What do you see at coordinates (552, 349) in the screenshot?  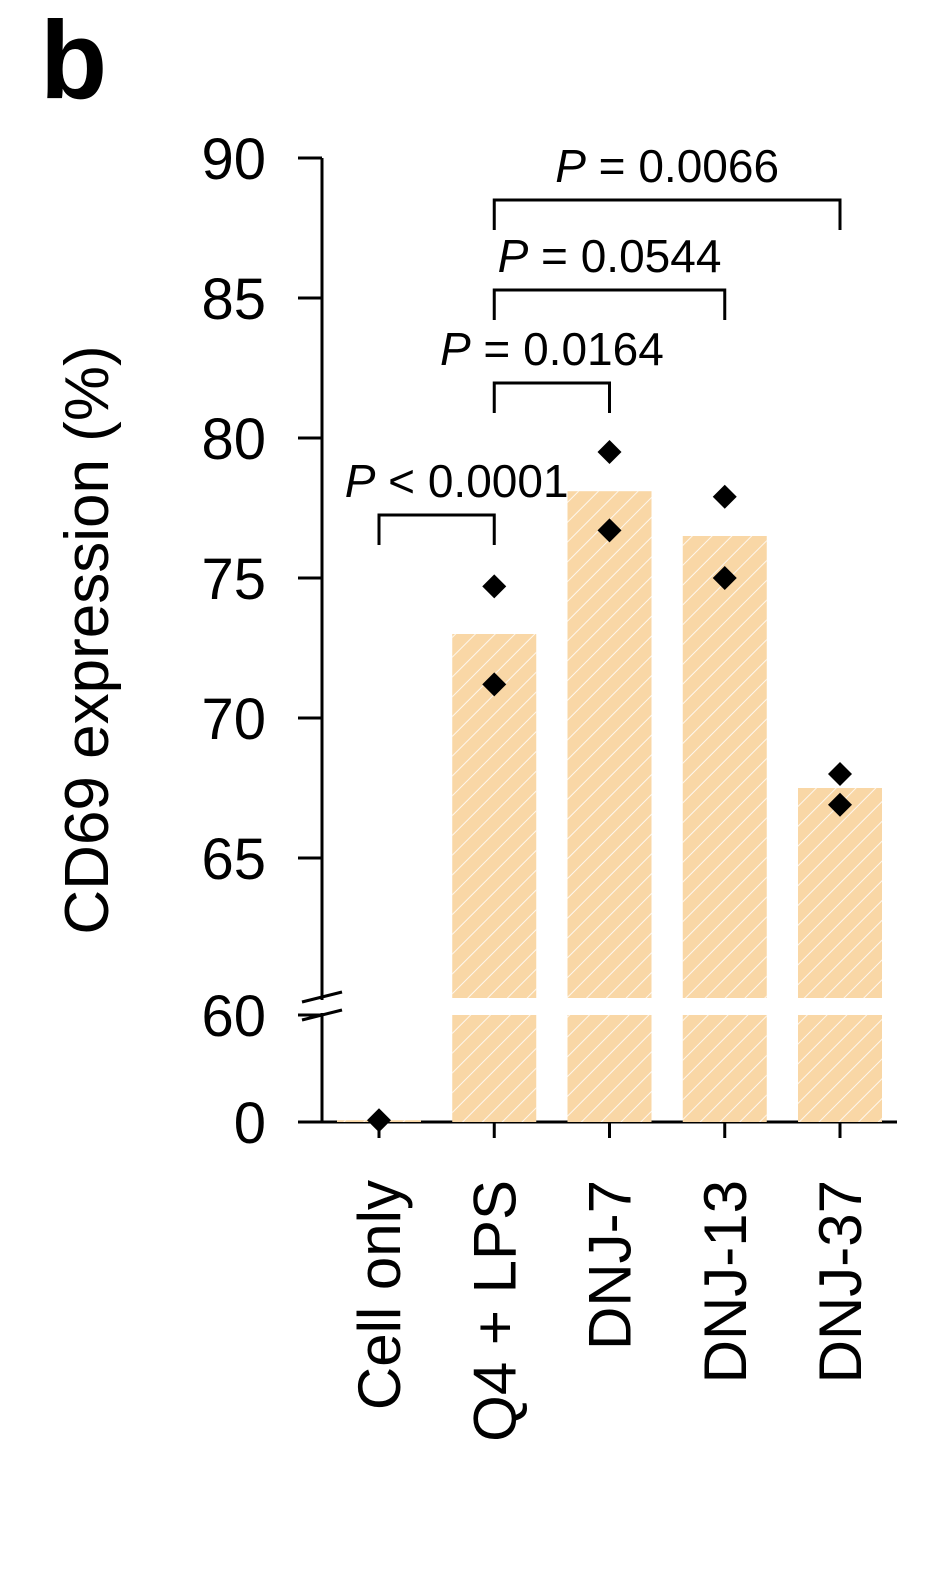 I see `p-value-label: P = 0.0164` at bounding box center [552, 349].